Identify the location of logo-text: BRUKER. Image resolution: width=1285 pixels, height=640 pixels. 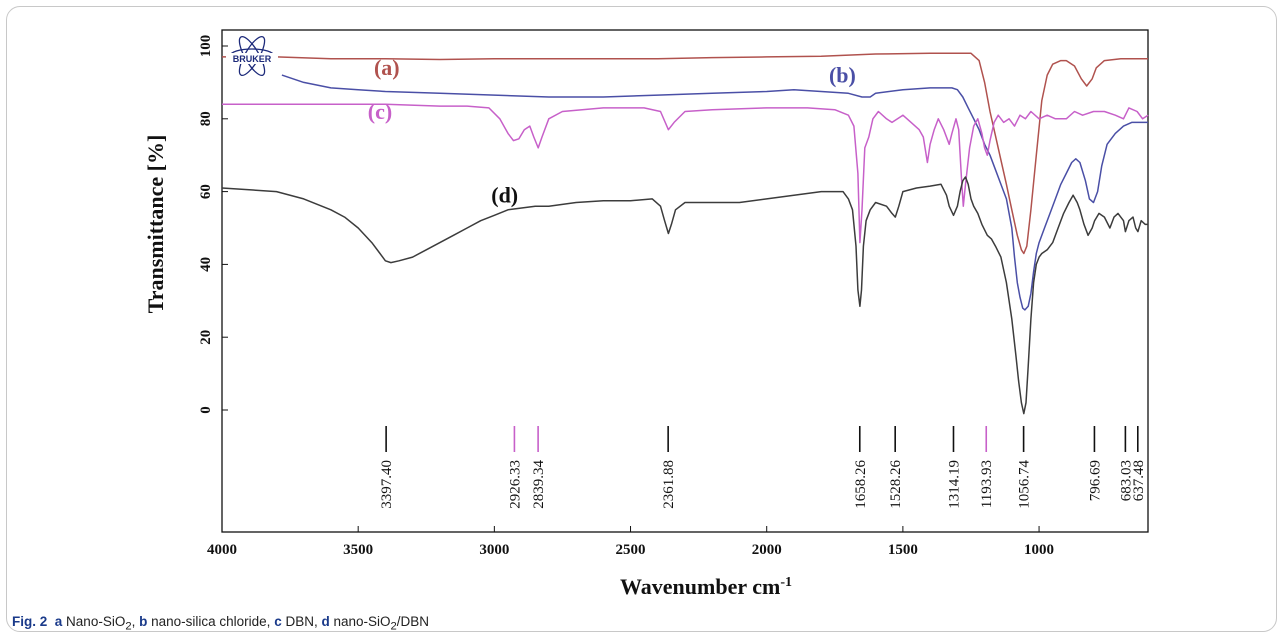
(252, 59).